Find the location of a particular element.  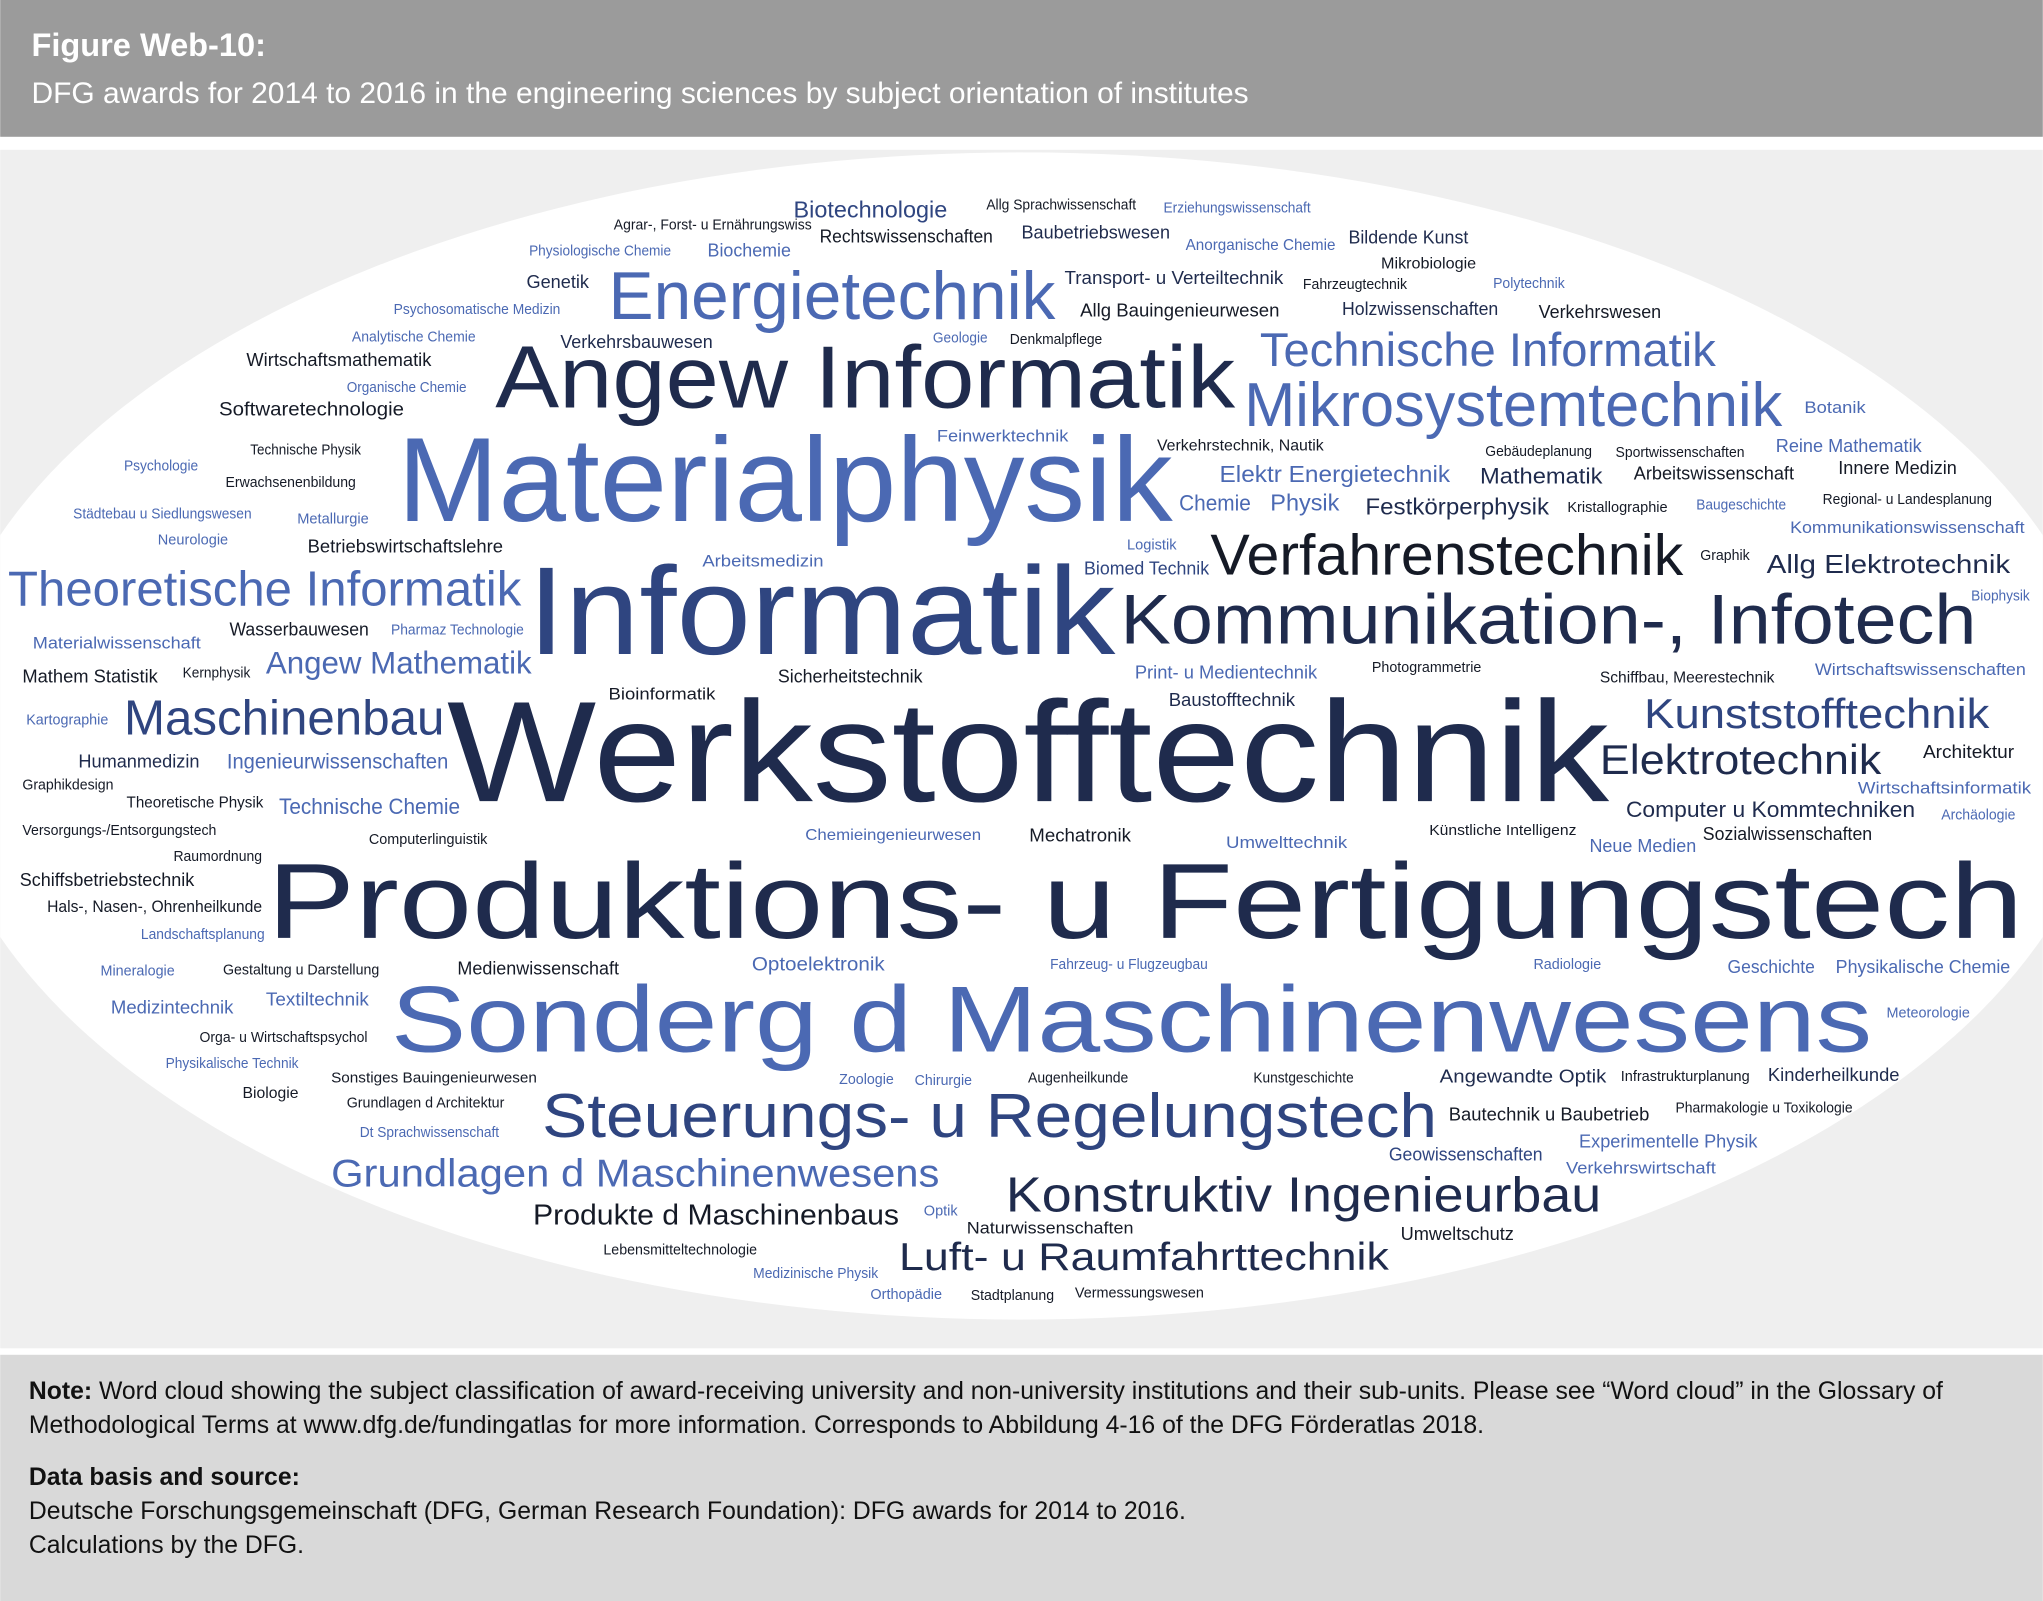

word: Regional- u Landesplanung is located at coordinates (1907, 500).